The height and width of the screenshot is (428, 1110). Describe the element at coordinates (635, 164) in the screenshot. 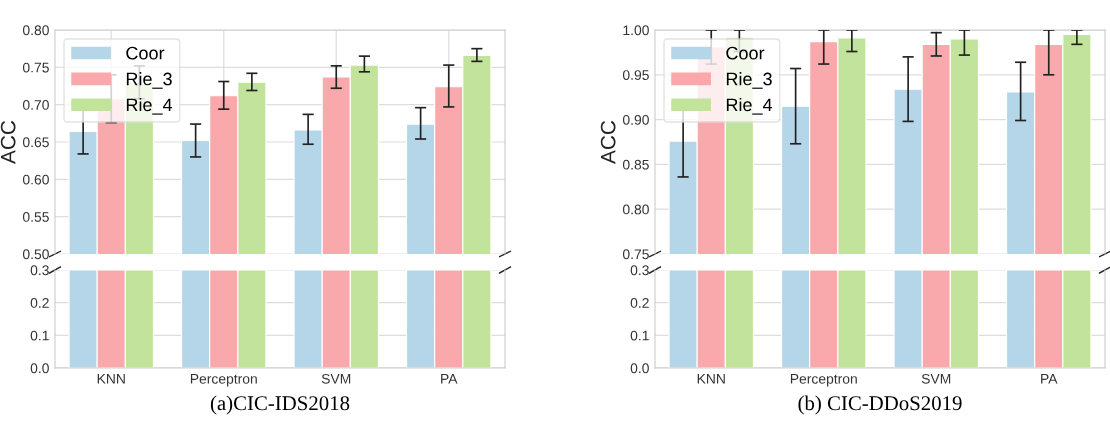

I see `y-tick-label: 0.85` at that location.